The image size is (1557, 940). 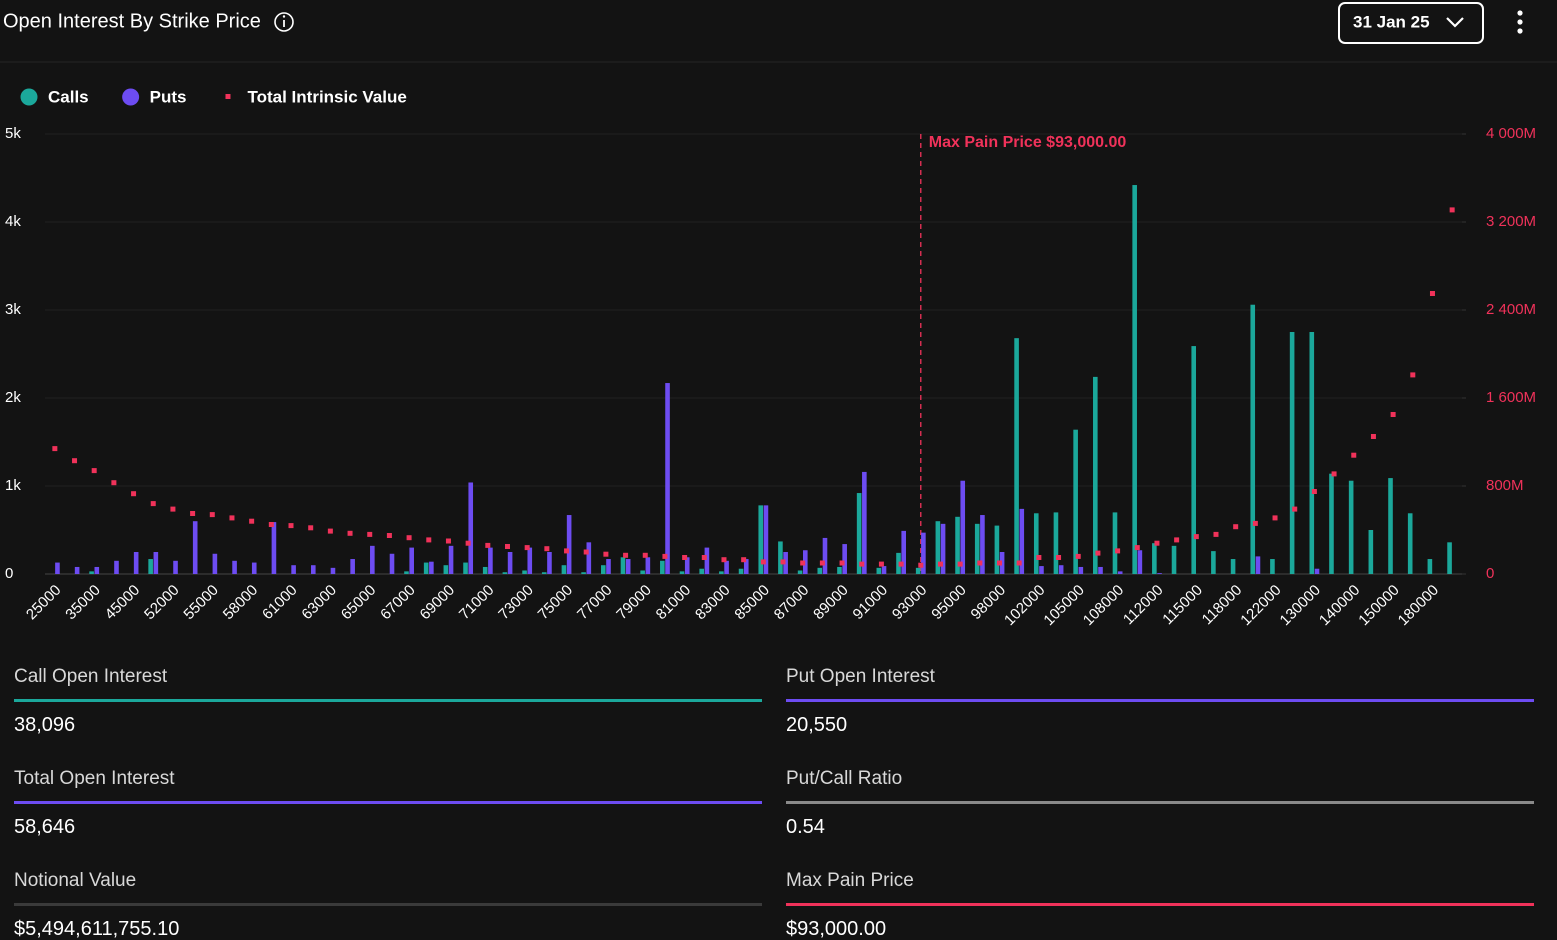 What do you see at coordinates (1520, 22) in the screenshot?
I see `menu-button` at bounding box center [1520, 22].